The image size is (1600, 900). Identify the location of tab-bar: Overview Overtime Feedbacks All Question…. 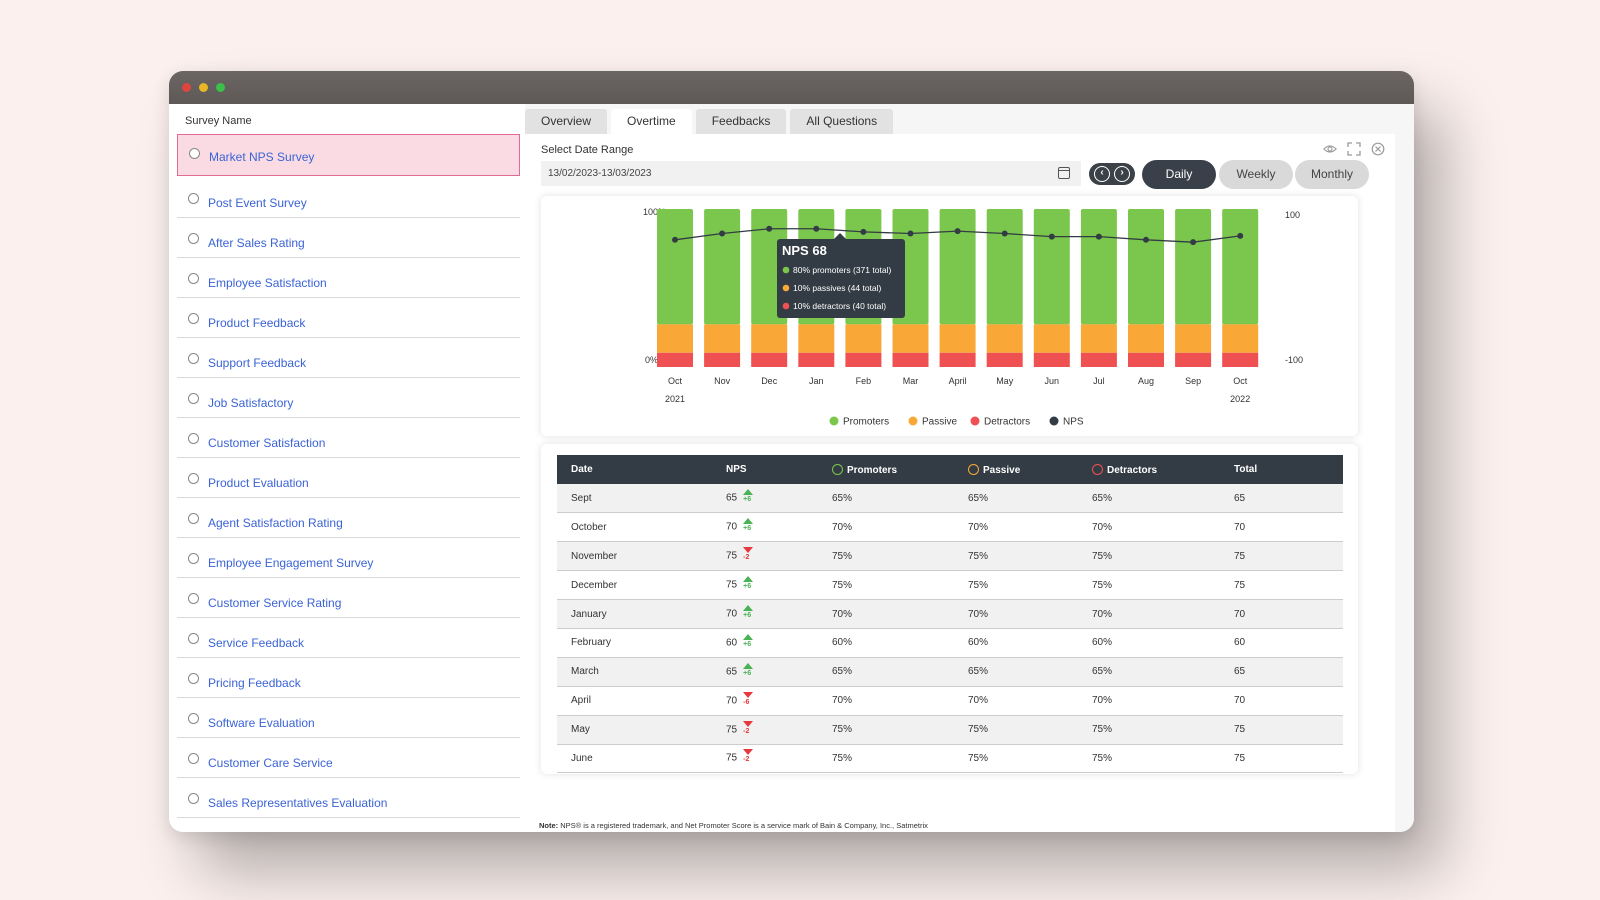
(711, 121).